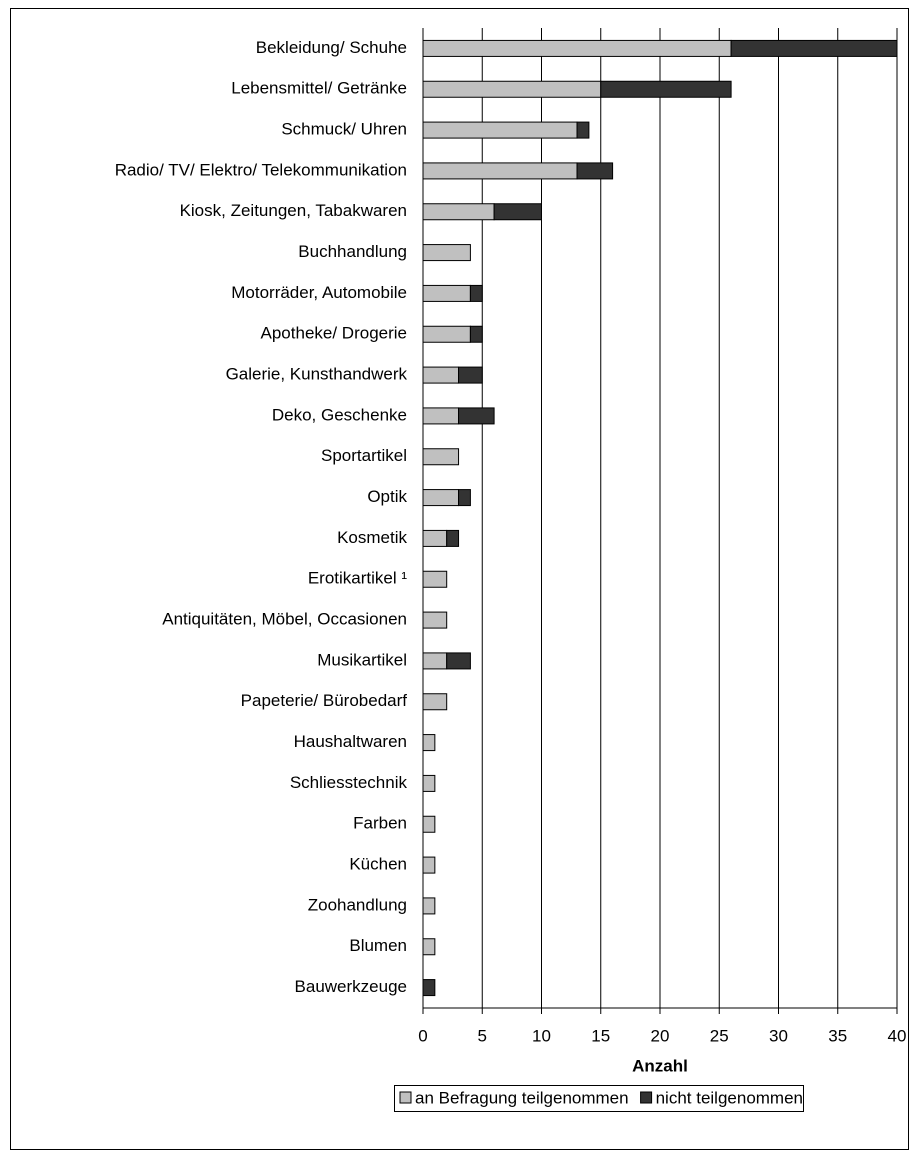  What do you see at coordinates (261, 169) in the screenshot?
I see `y-tick-label: Radio/ TV/ Elektro/ Telekommunikation` at bounding box center [261, 169].